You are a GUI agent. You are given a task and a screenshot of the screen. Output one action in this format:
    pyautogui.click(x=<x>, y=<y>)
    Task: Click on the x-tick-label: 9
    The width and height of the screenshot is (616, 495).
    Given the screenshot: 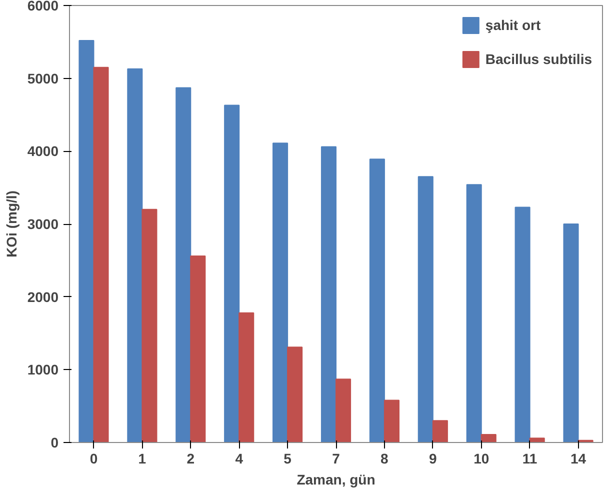 What is the action you would take?
    pyautogui.click(x=433, y=458)
    